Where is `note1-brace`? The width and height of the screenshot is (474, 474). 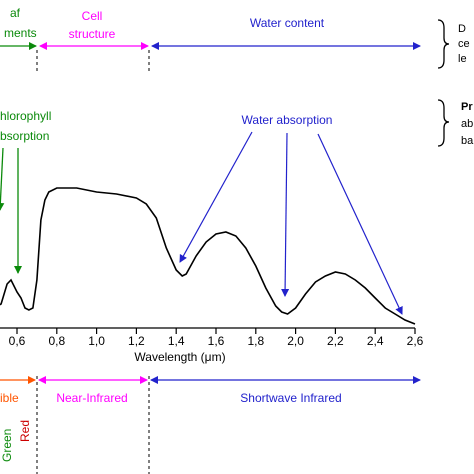 note1-brace is located at coordinates (443, 44).